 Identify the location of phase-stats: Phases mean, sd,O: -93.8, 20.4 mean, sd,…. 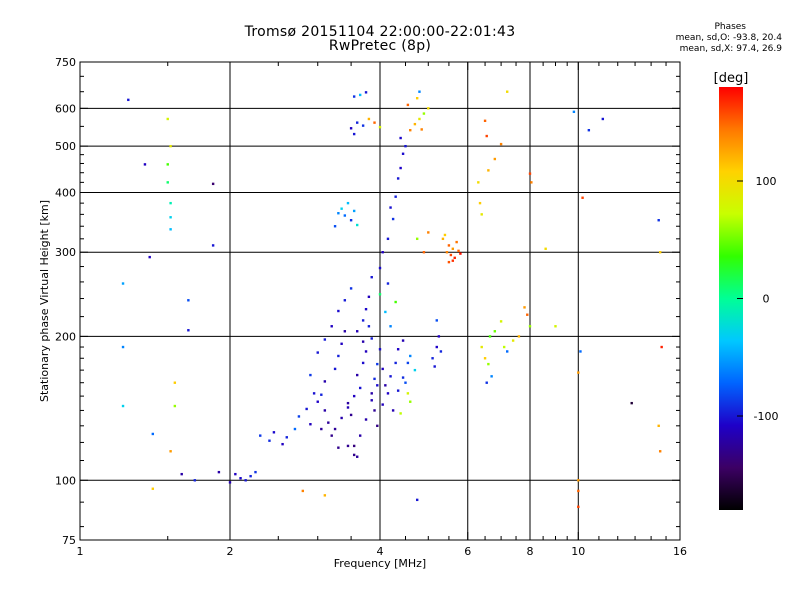
(729, 38).